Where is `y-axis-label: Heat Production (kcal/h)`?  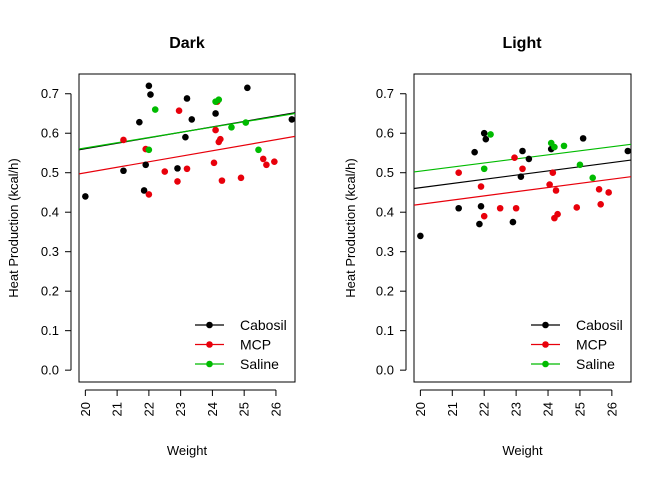 y-axis-label: Heat Production (kcal/h) is located at coordinates (13, 227).